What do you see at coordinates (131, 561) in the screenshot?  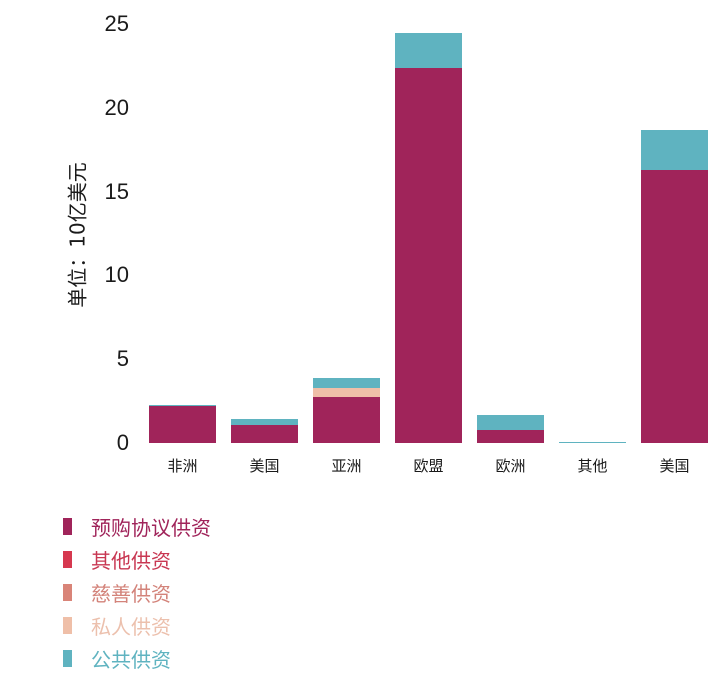 I see `legend-label: 其他供资` at bounding box center [131, 561].